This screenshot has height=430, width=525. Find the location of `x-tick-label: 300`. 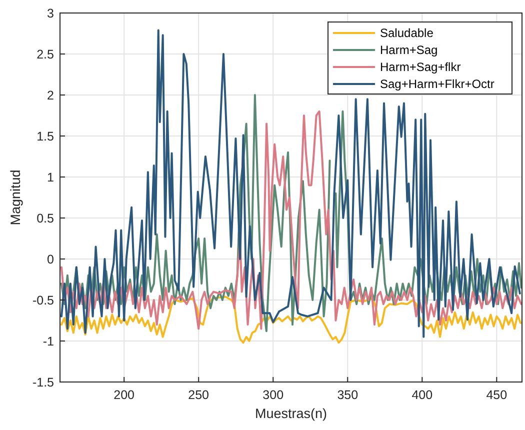

x-tick-label: 300 is located at coordinates (273, 395).